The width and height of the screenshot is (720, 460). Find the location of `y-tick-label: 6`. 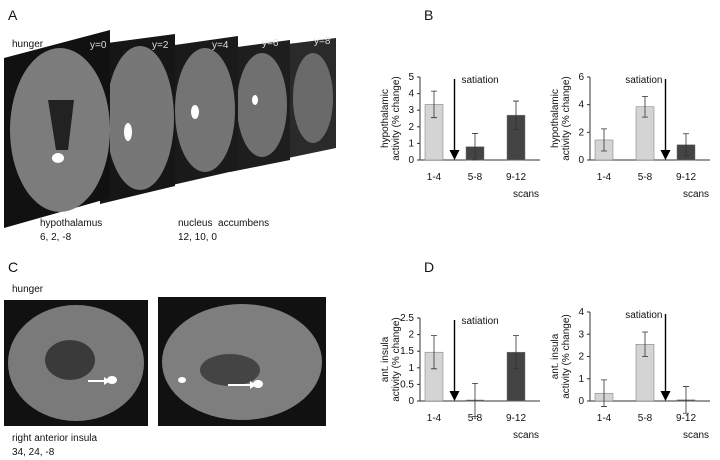

y-tick-label: 6 is located at coordinates (581, 77).